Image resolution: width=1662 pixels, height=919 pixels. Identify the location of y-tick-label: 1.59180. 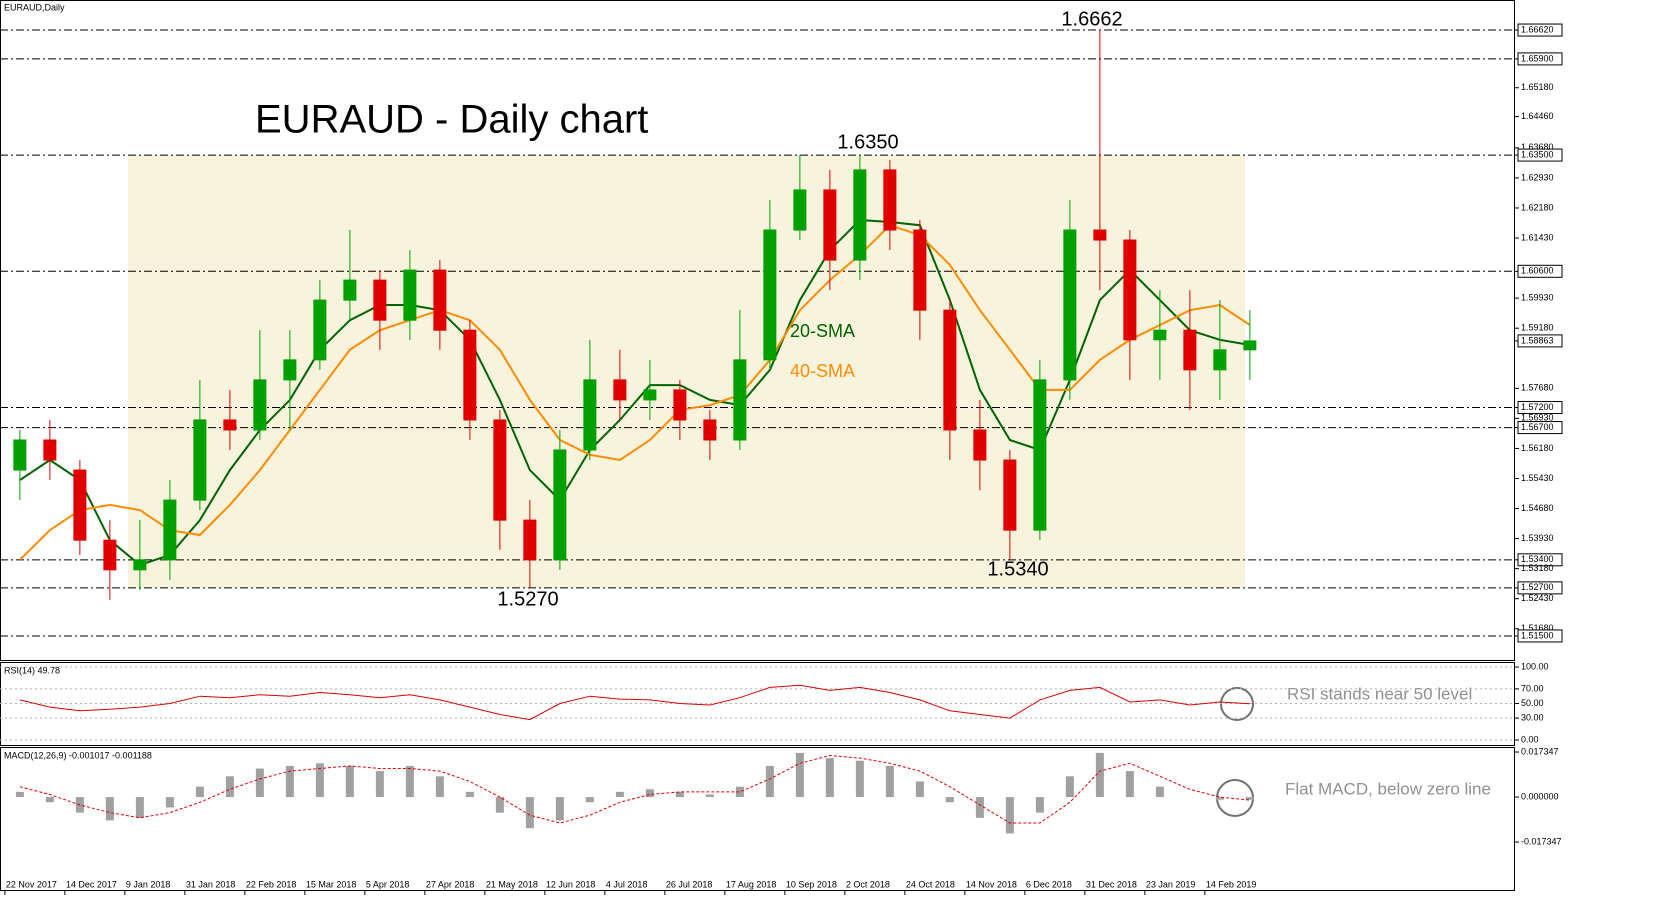
(1537, 328).